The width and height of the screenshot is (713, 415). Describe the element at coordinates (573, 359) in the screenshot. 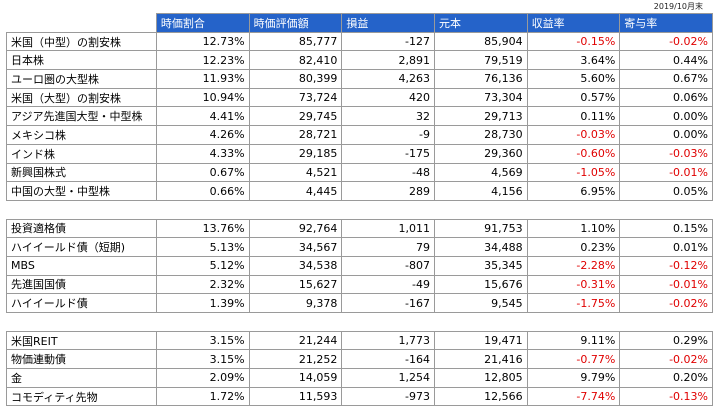

I see `return-rate-cell: -0.77%` at that location.